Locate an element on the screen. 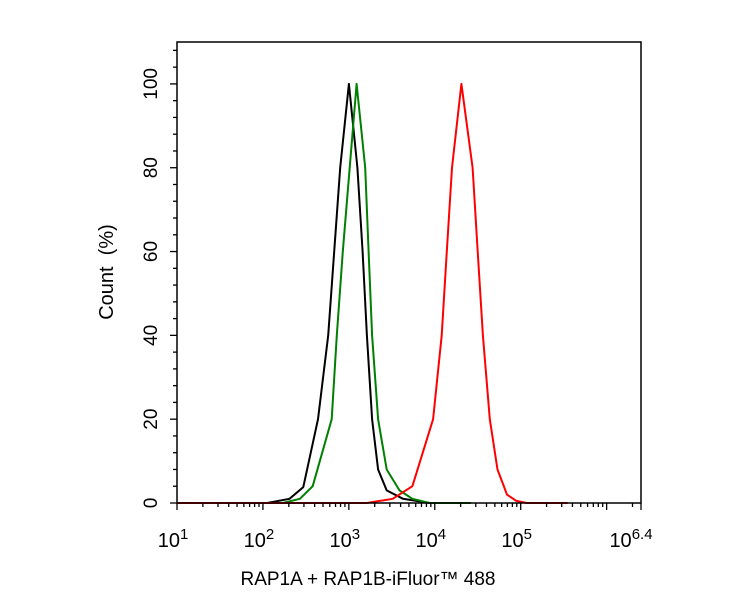 The height and width of the screenshot is (605, 751). tick-exponent: 6.4 is located at coordinates (642, 534).